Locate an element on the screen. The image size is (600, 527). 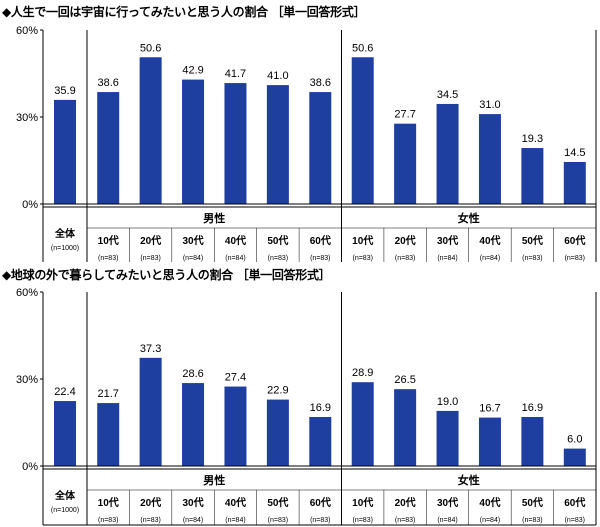
data-label: 50.6 is located at coordinates (150, 48).